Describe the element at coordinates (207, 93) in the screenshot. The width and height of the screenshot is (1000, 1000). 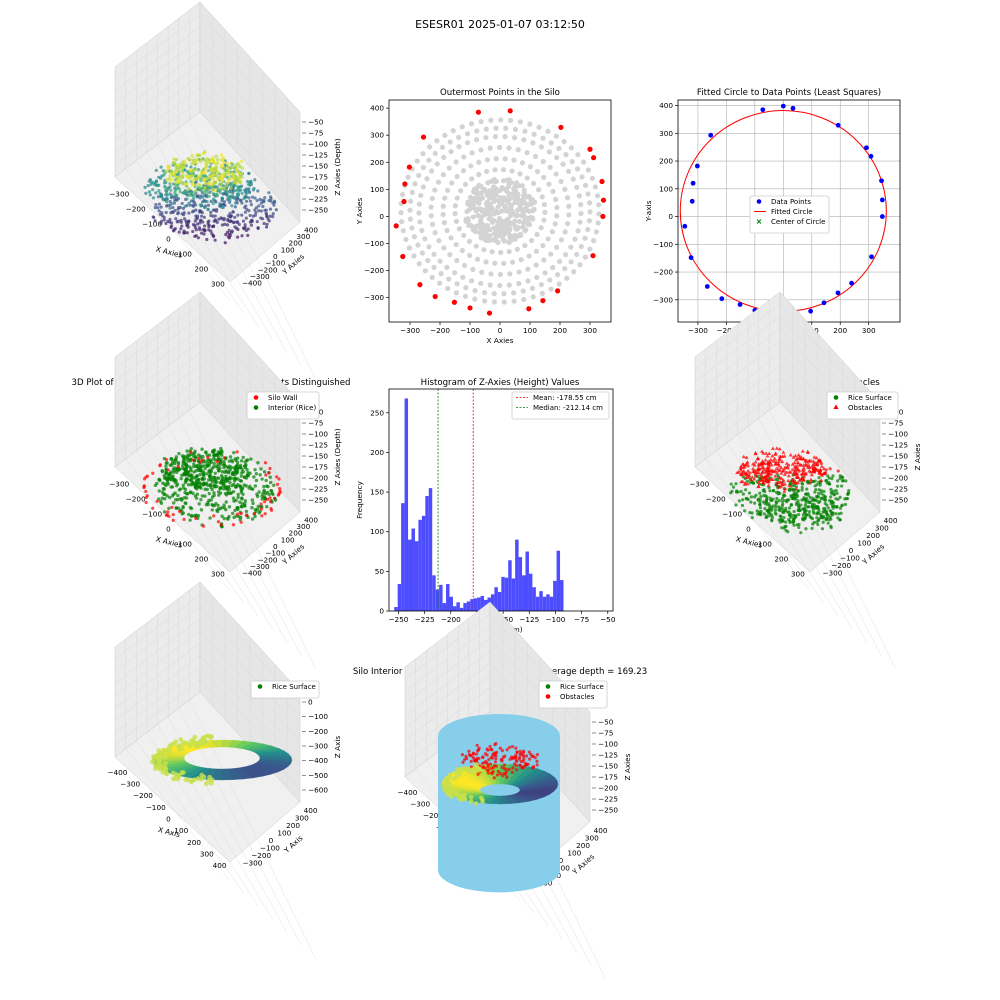
I see `grid-line` at that location.